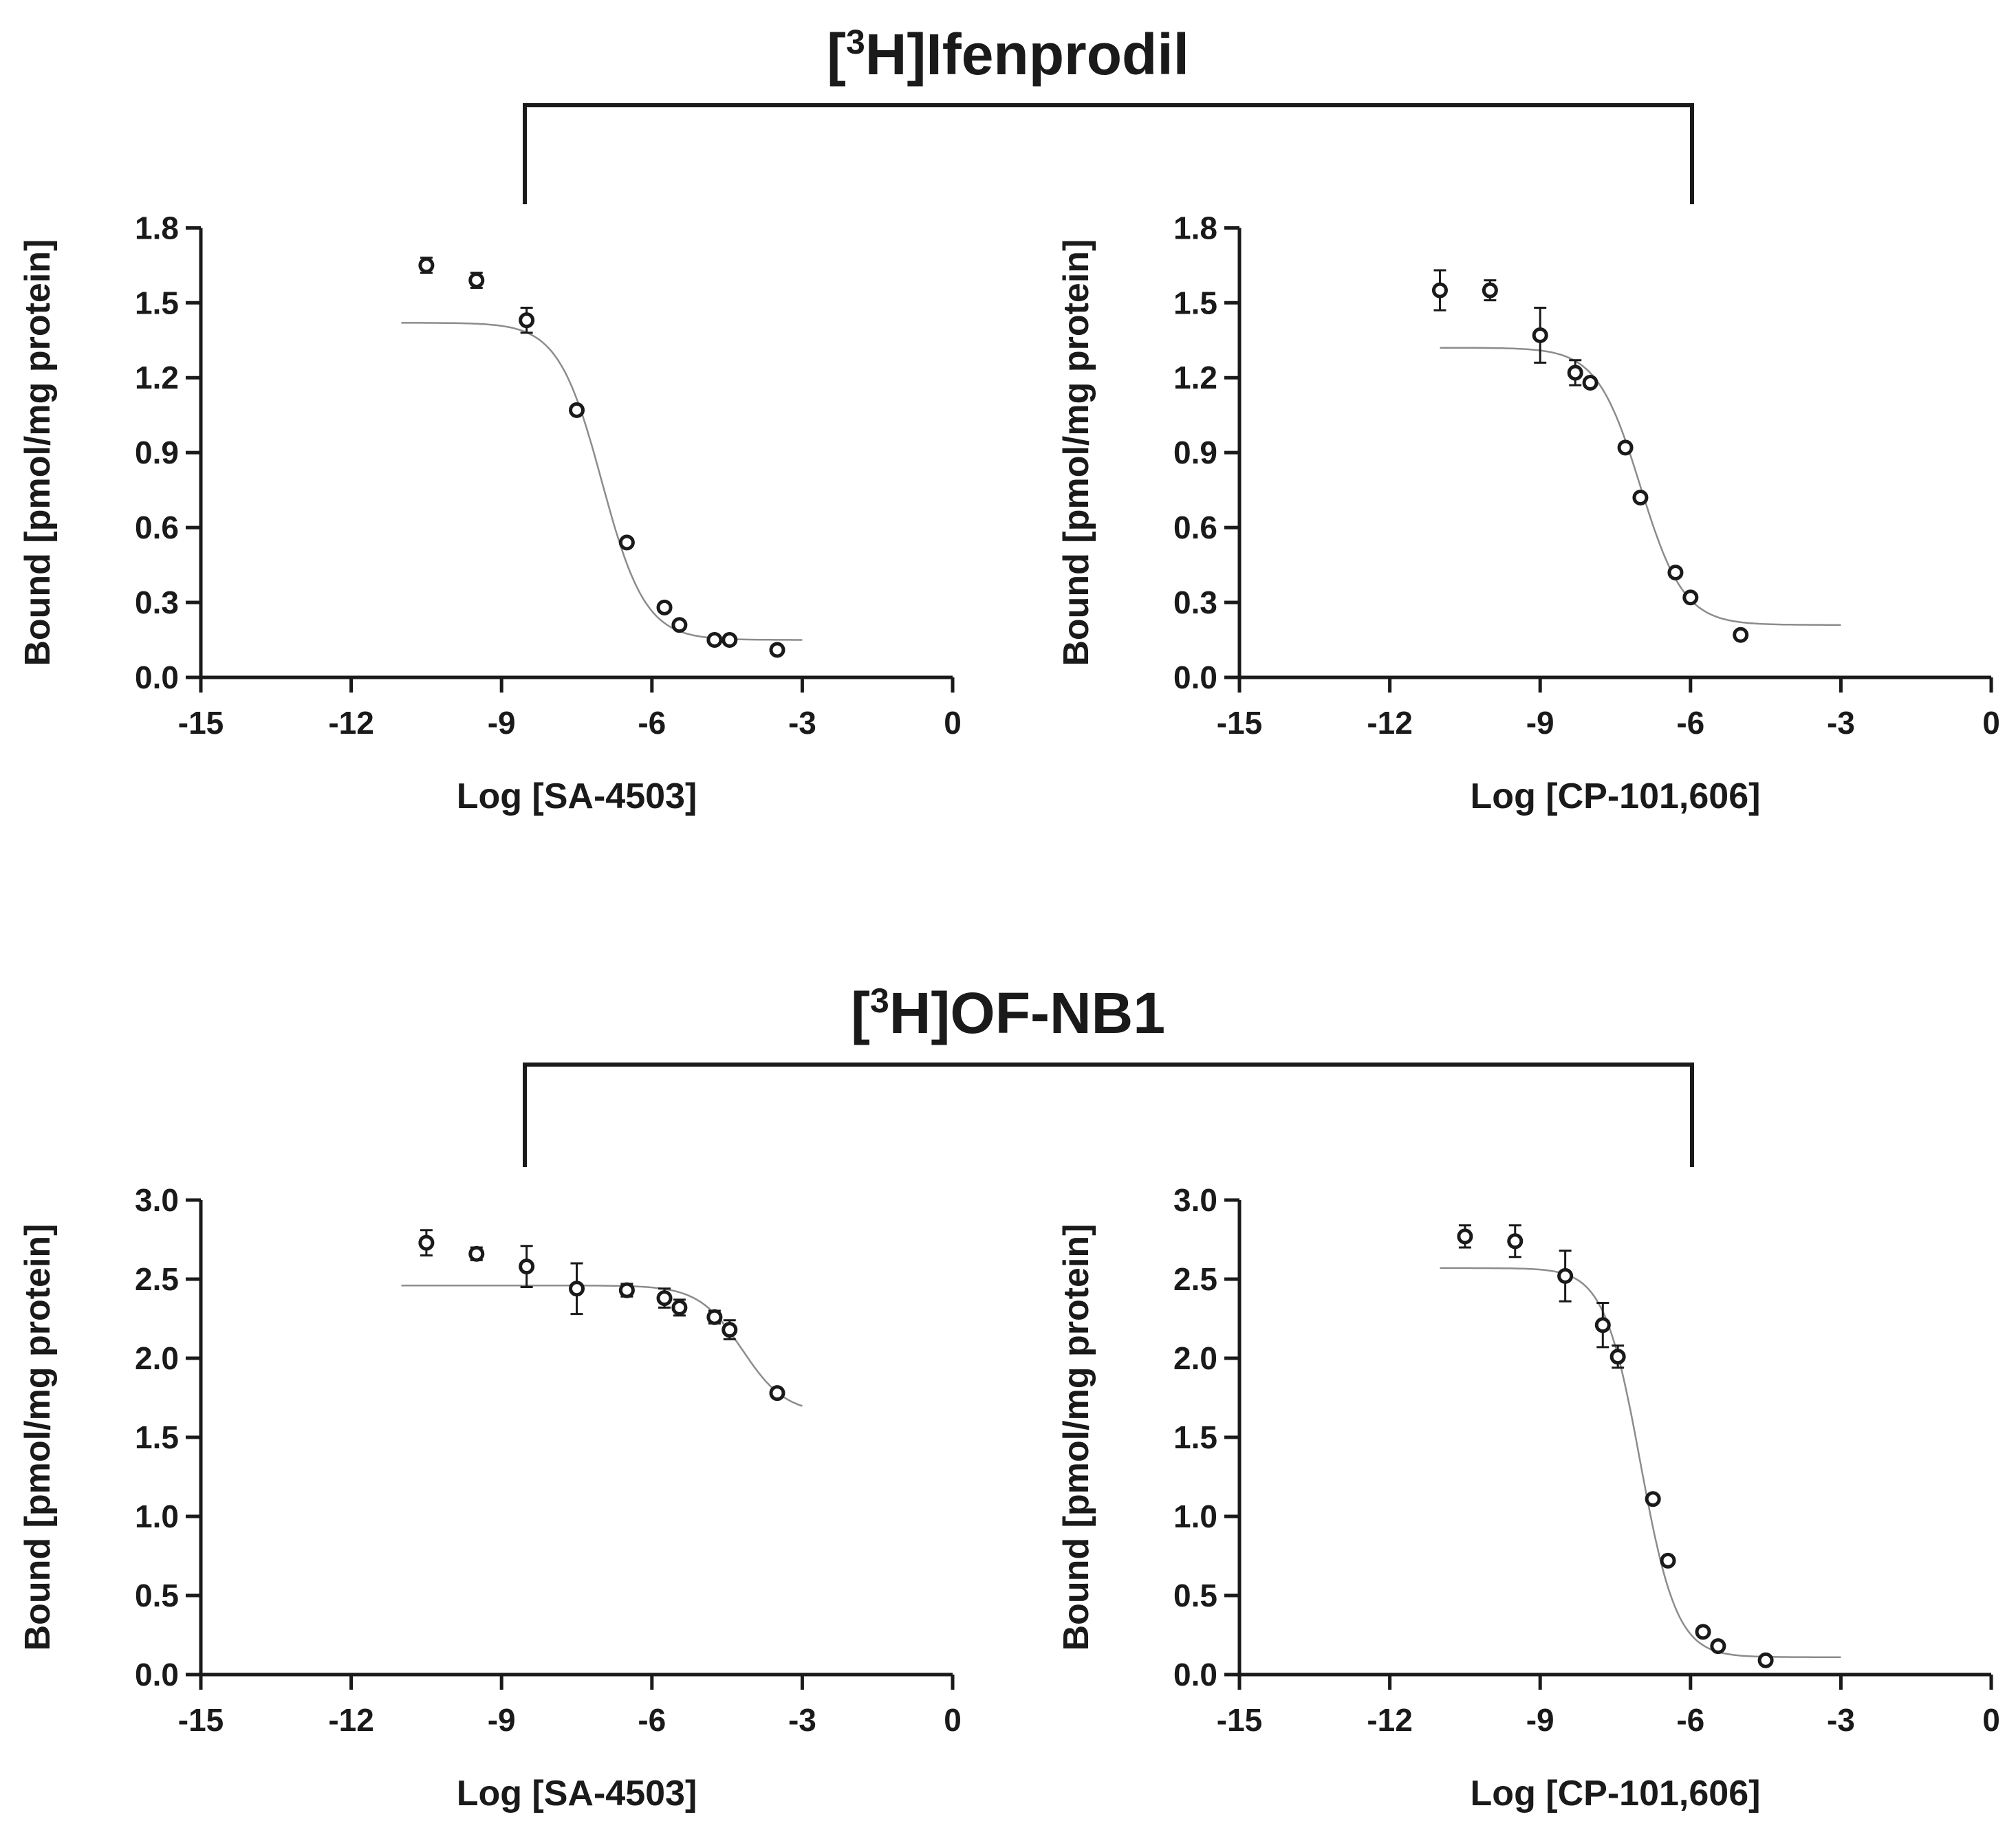 Image resolution: width=2016 pixels, height=1841 pixels. Describe the element at coordinates (1616, 1793) in the screenshot. I see `x-axis-title: Log [CP-101,606]` at that location.